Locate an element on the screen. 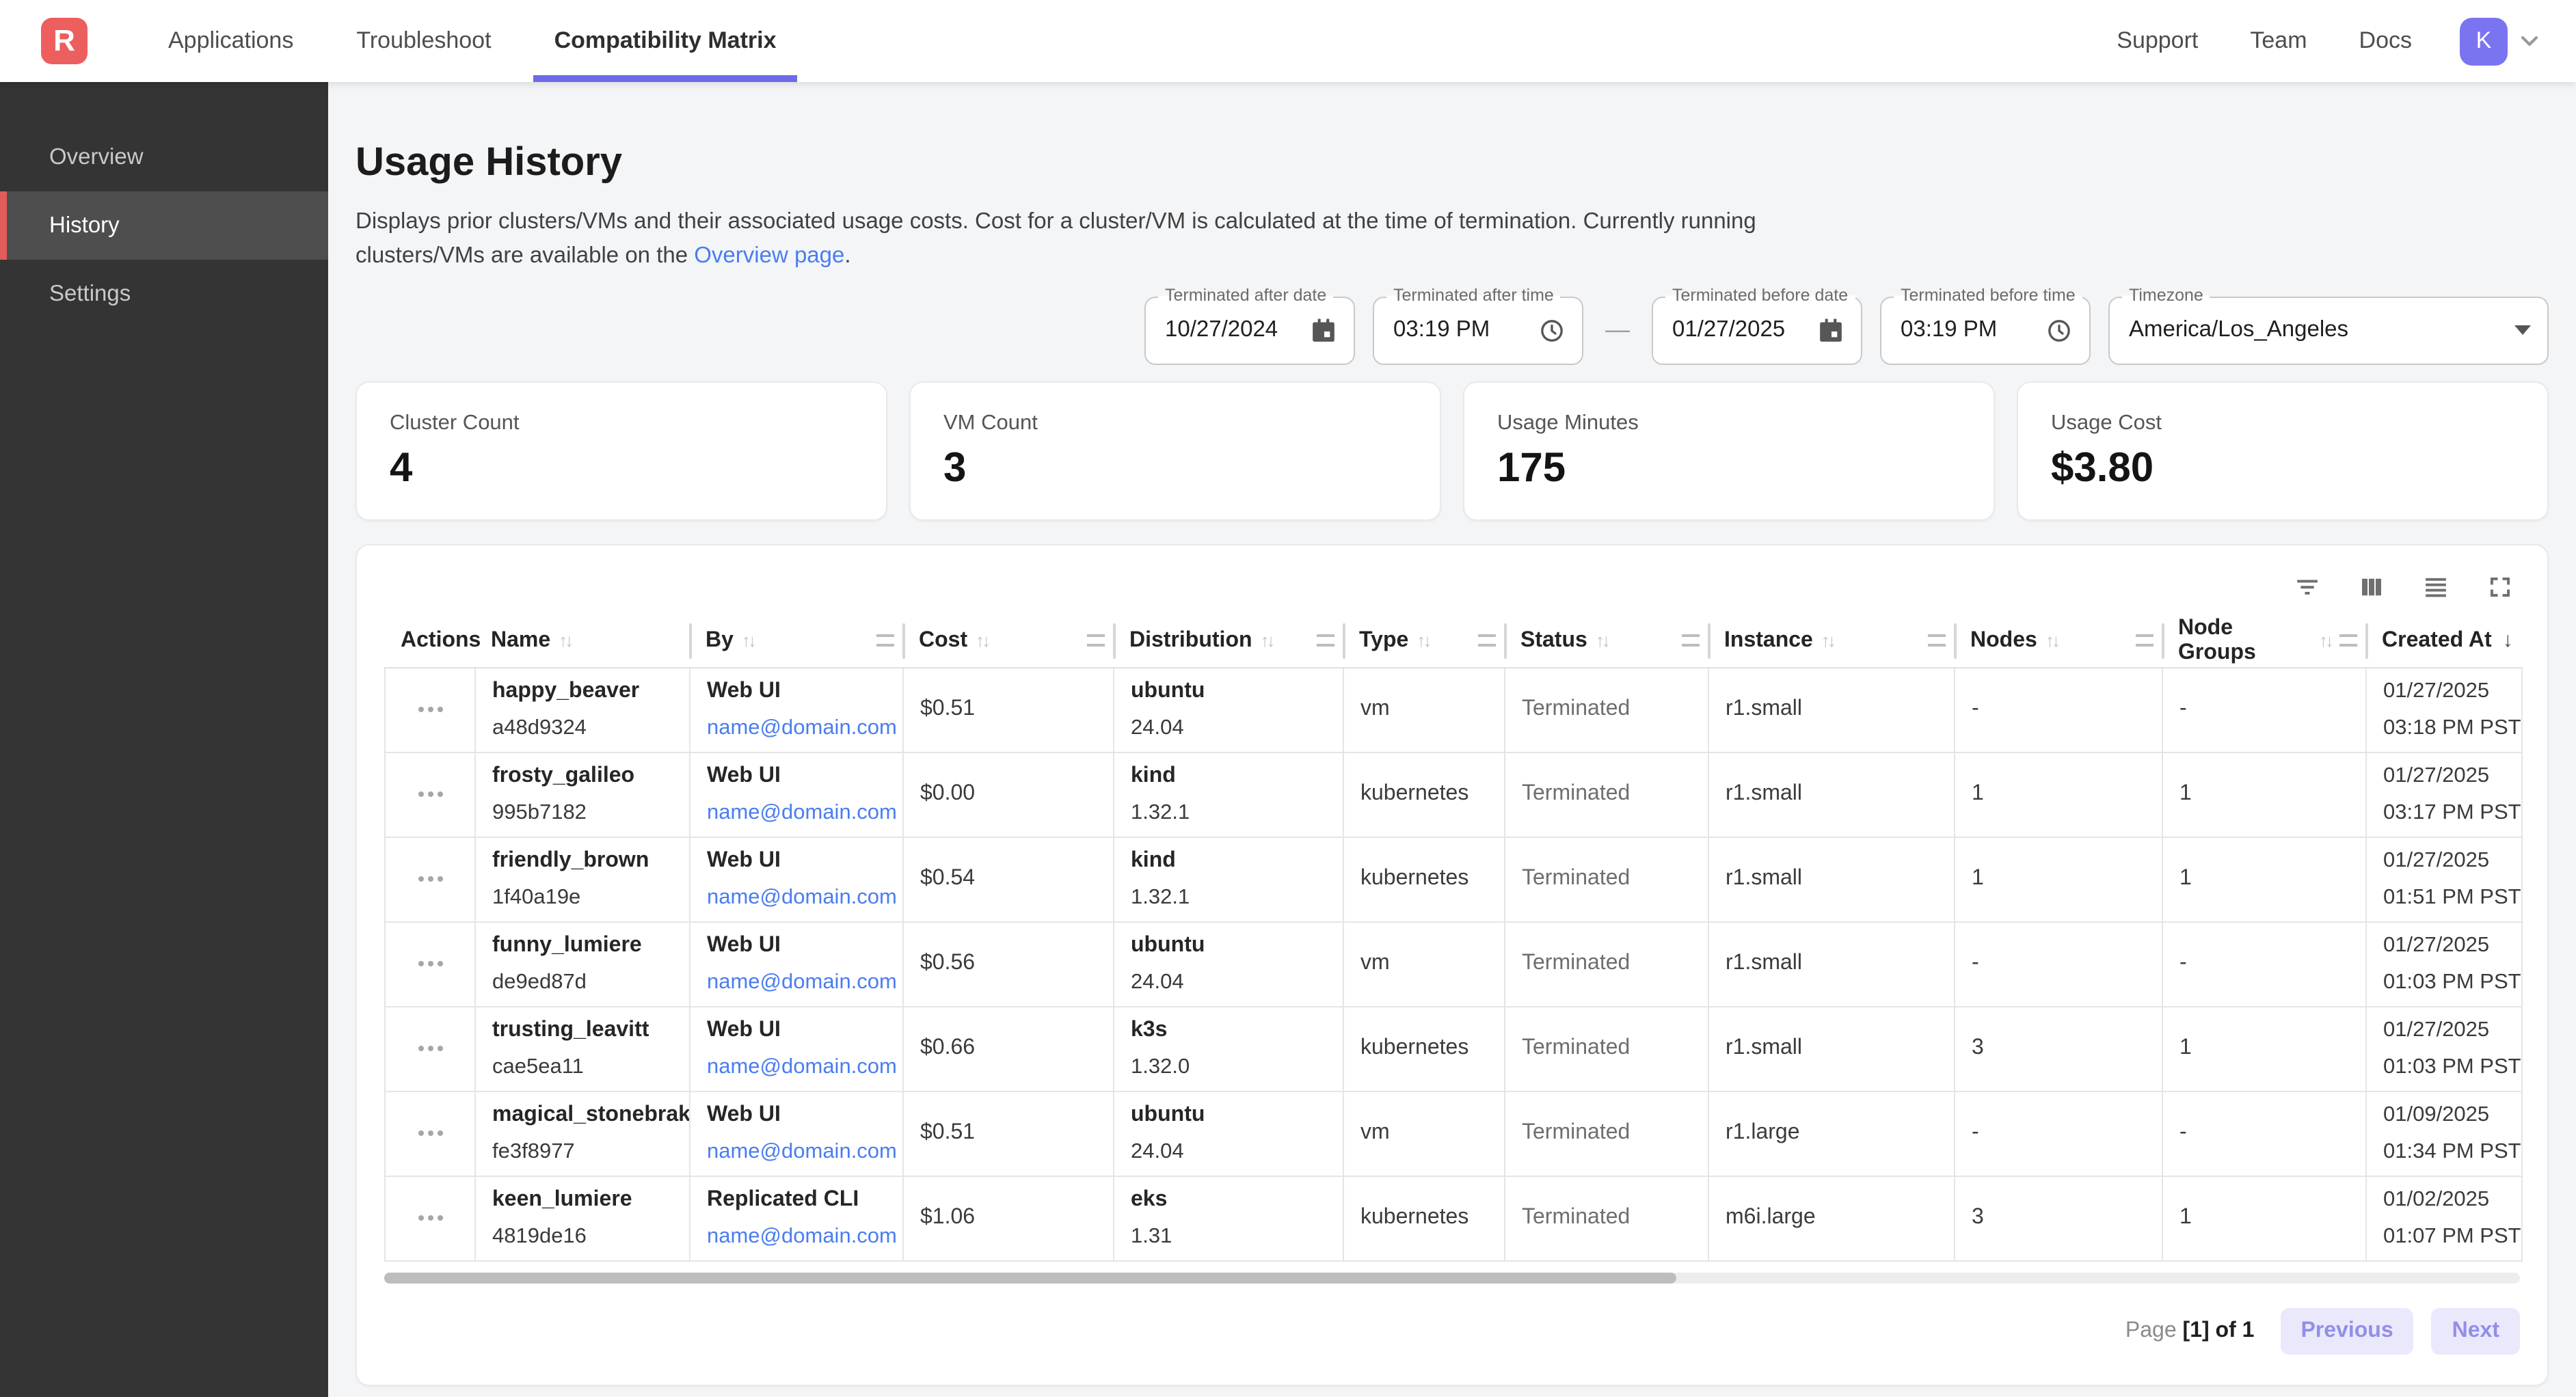  terminated-after-time-field: Terminated after time 03:19 PM is located at coordinates (1478, 324).